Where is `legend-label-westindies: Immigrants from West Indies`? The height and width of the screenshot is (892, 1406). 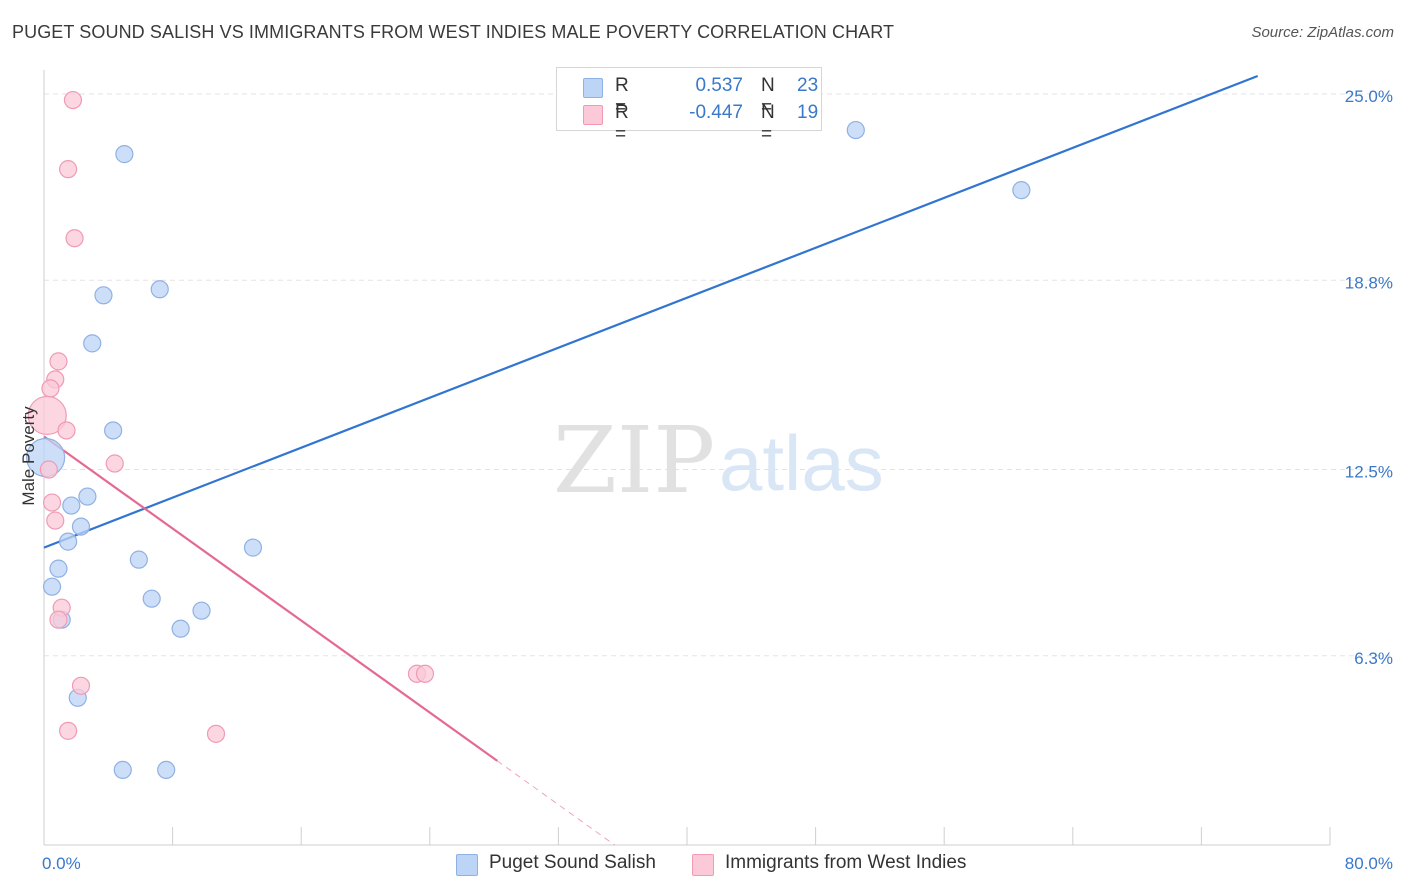
legend-label-westindies: Immigrants from West Indies is located at coordinates (846, 862).